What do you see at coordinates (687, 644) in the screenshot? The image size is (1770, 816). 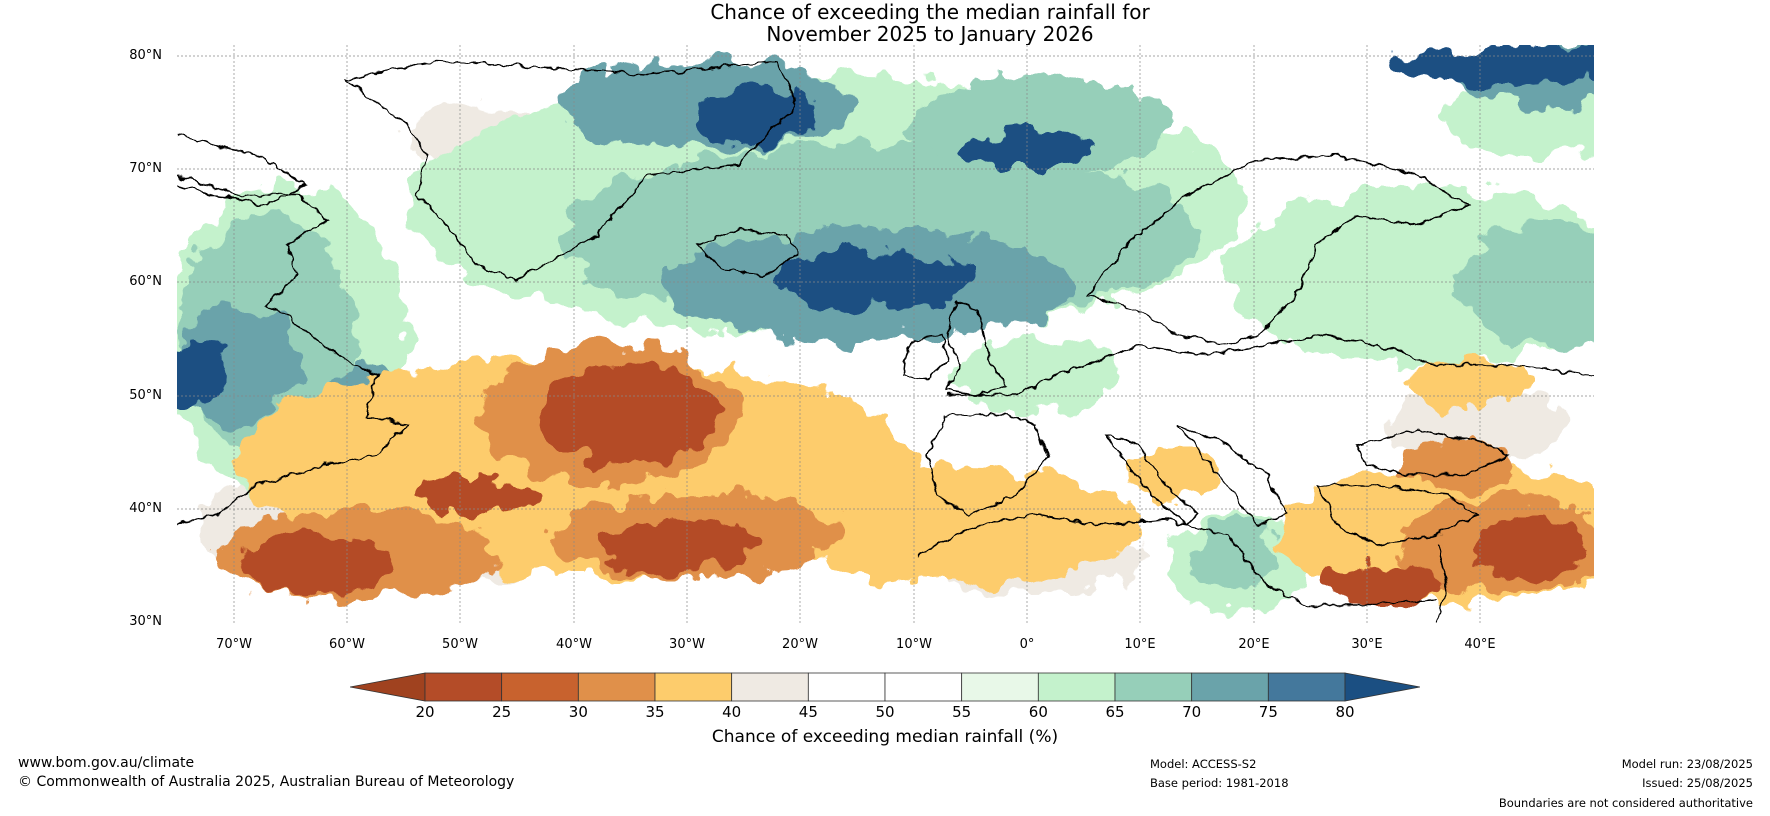 I see `lon-label-30w: 30°W` at bounding box center [687, 644].